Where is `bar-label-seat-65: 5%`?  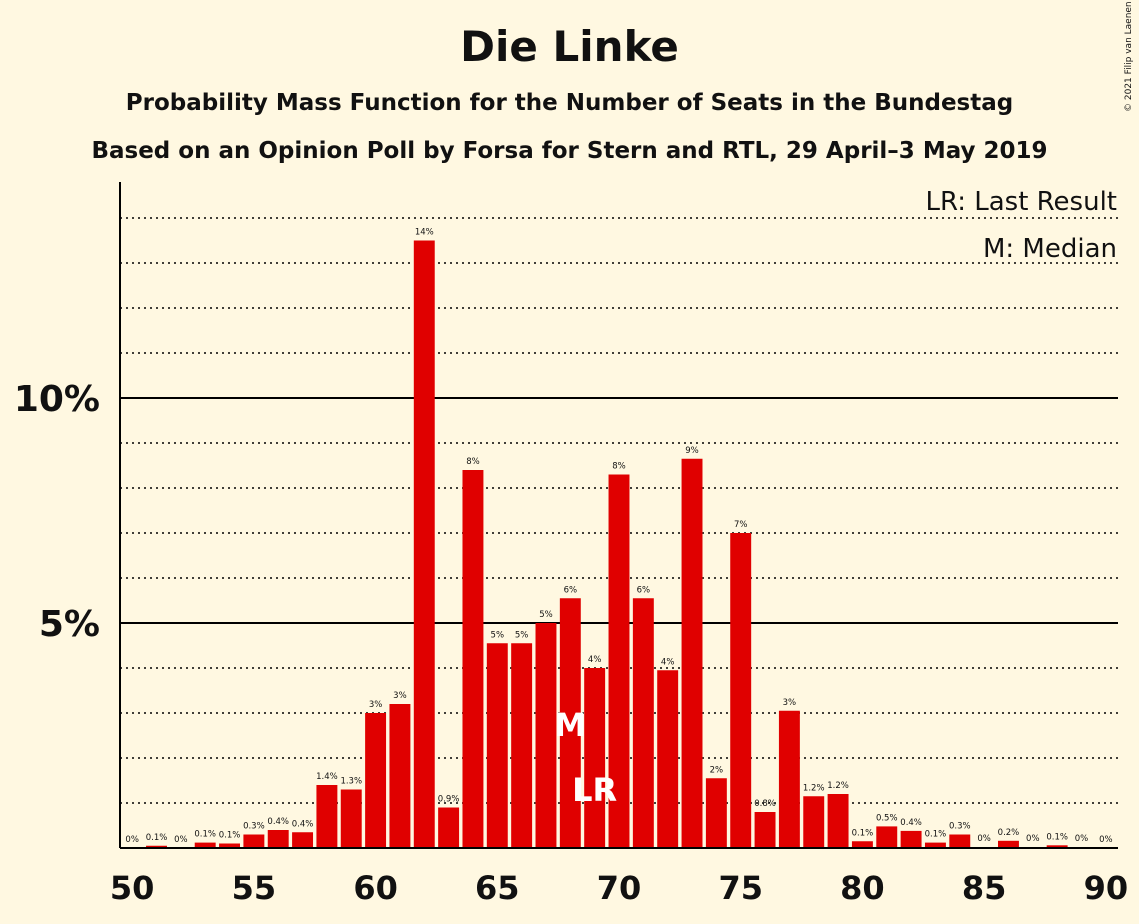
bar-label-seat-65: 5% is located at coordinates (498, 635).